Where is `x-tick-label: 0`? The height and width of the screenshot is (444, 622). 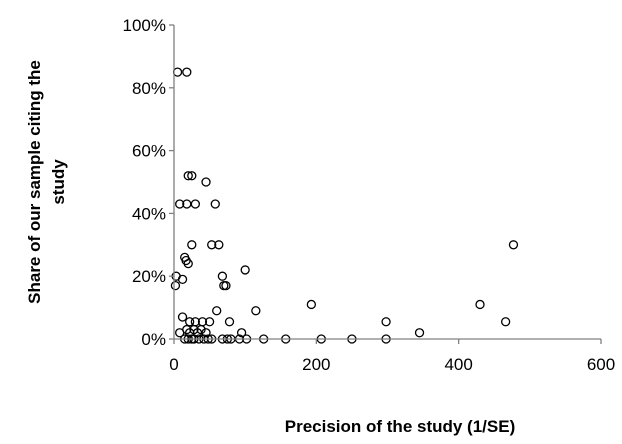
x-tick-label: 0 is located at coordinates (173, 364).